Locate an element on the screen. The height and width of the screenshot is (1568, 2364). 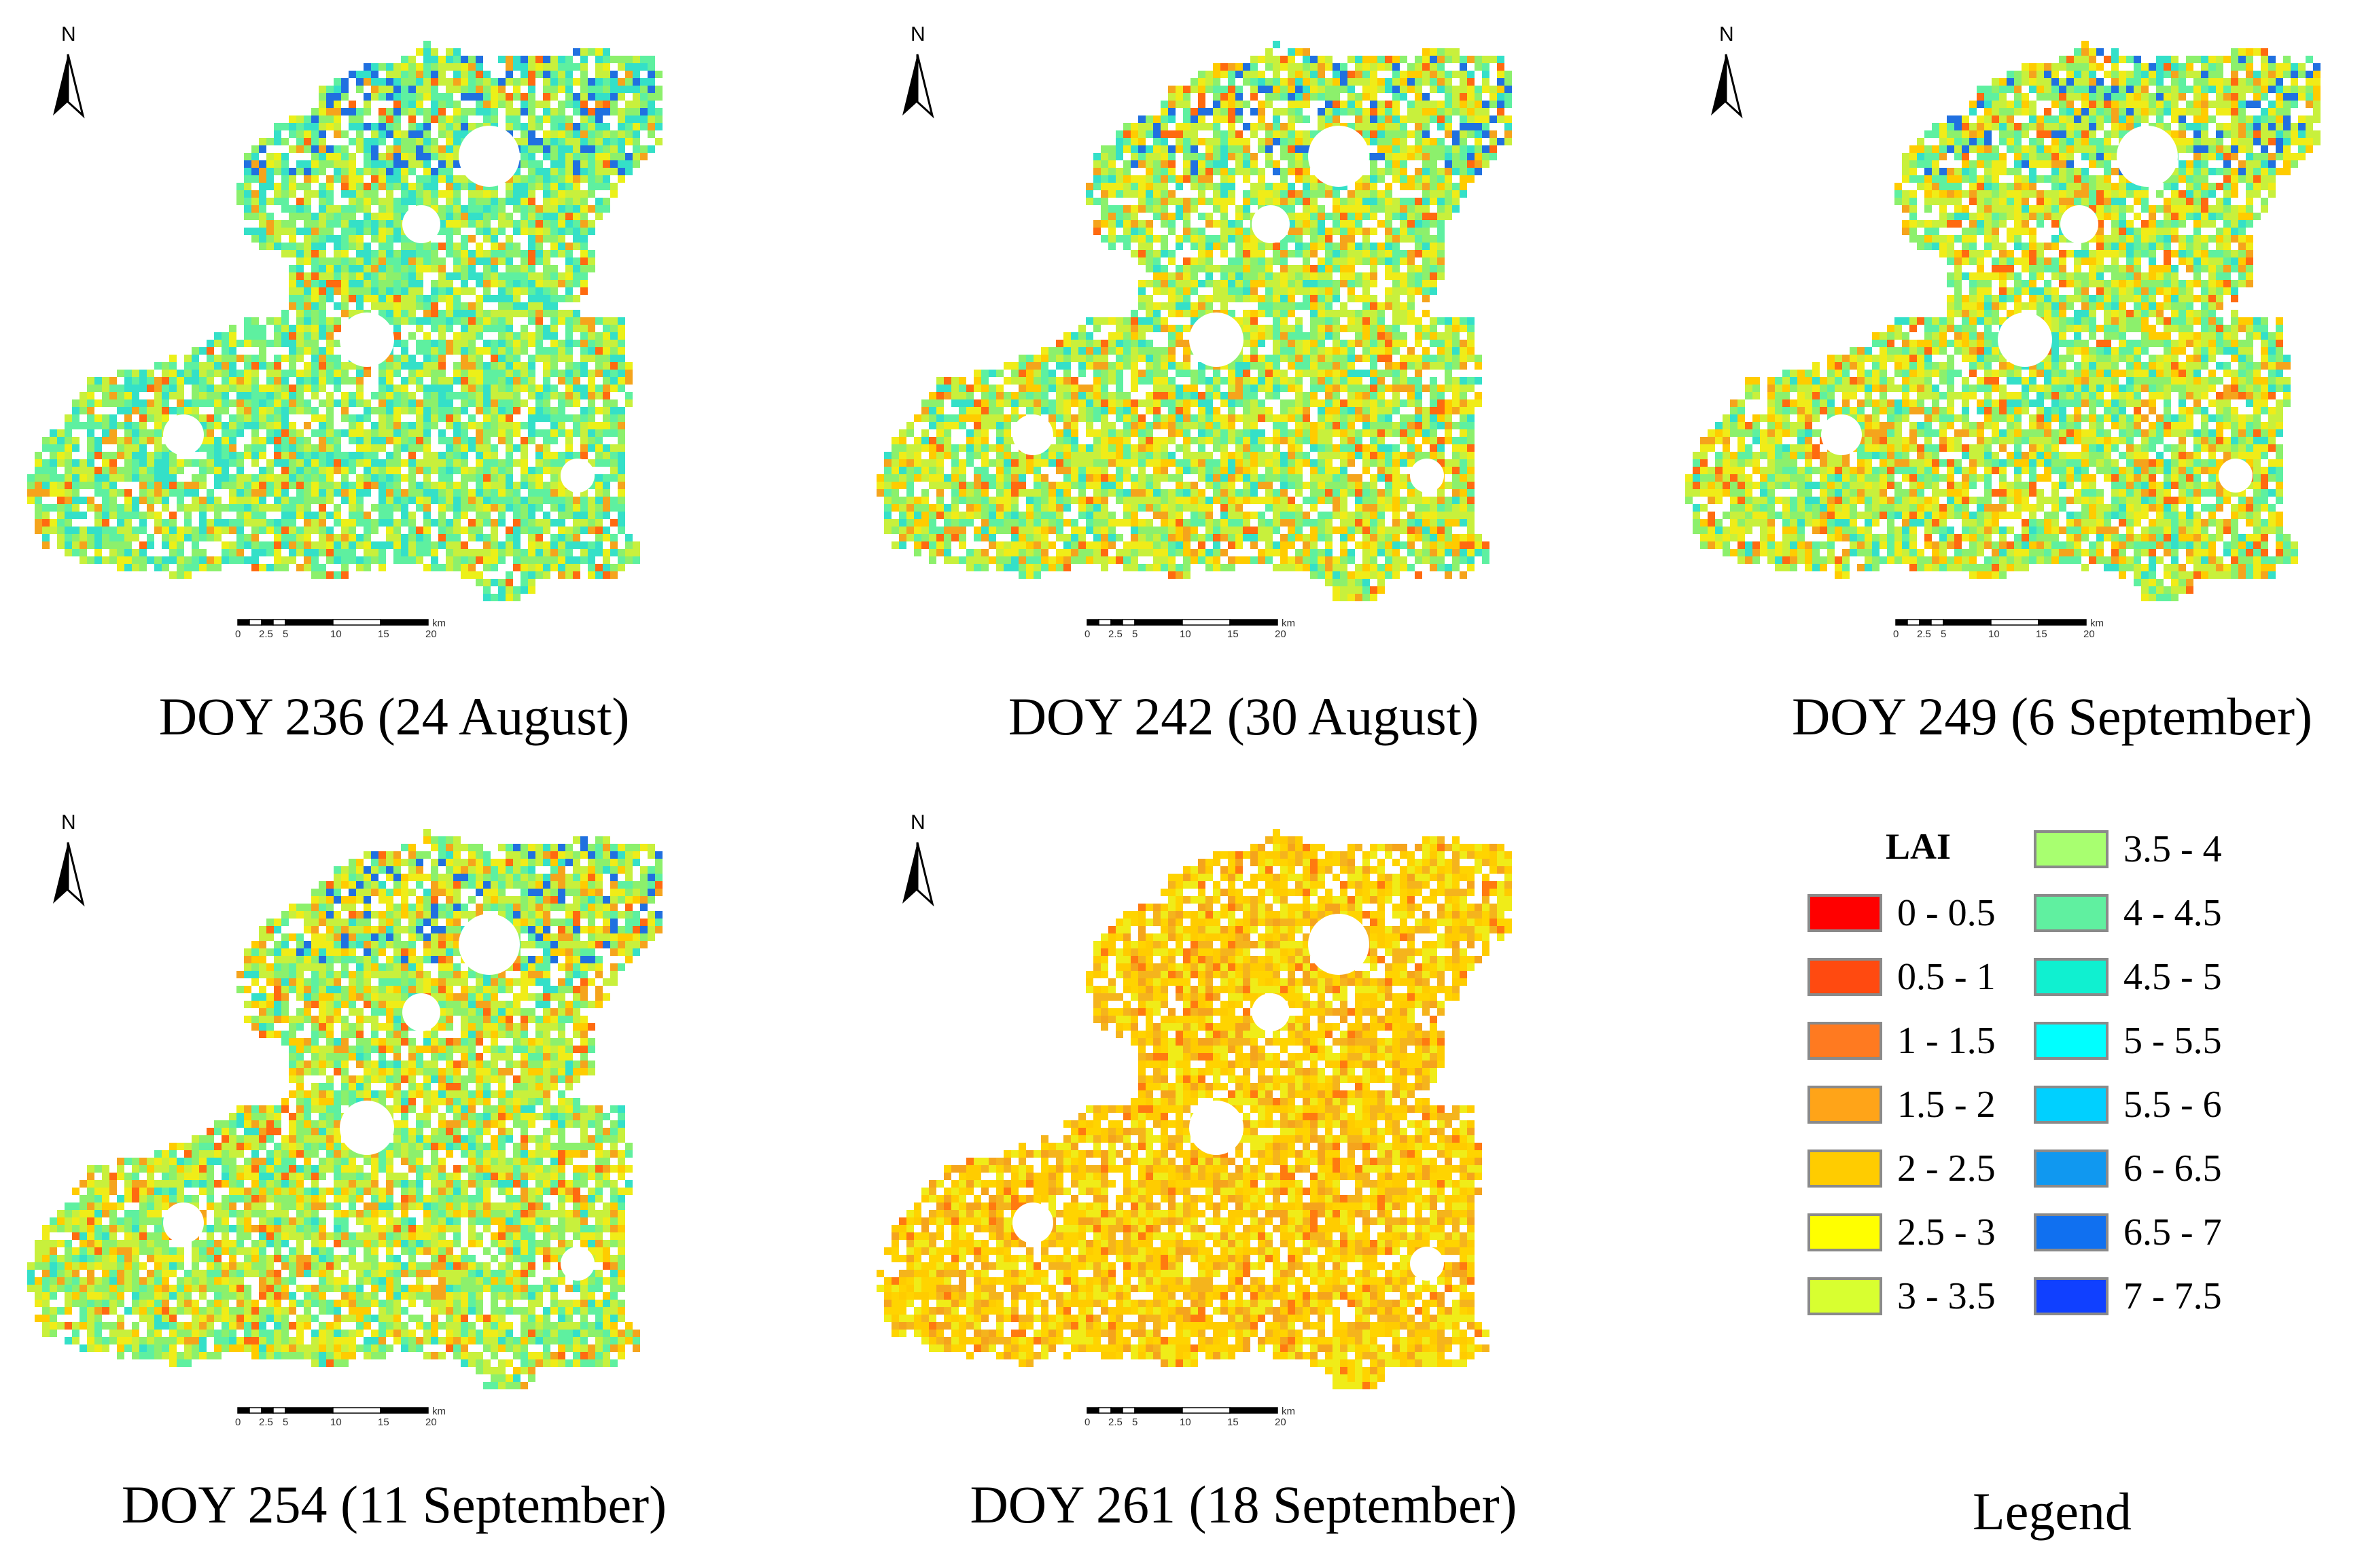
legend-title: LAI is located at coordinates (1919, 846).